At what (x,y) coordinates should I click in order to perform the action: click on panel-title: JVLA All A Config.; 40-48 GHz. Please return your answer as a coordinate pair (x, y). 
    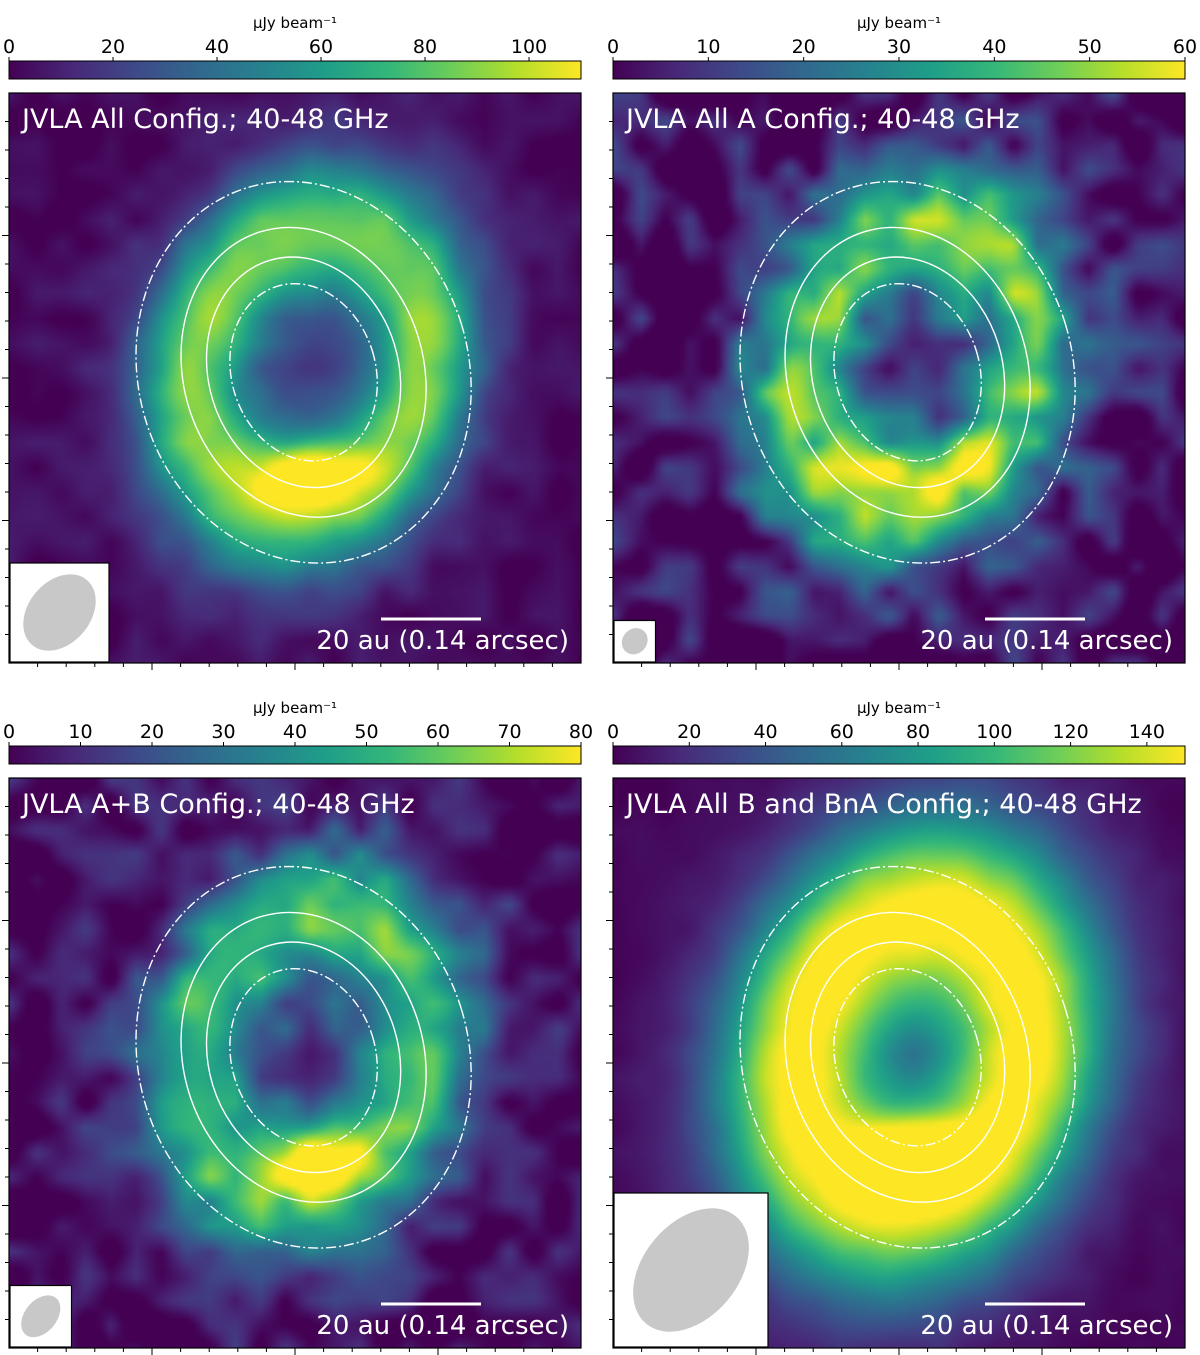
    Looking at the image, I should click on (822, 119).